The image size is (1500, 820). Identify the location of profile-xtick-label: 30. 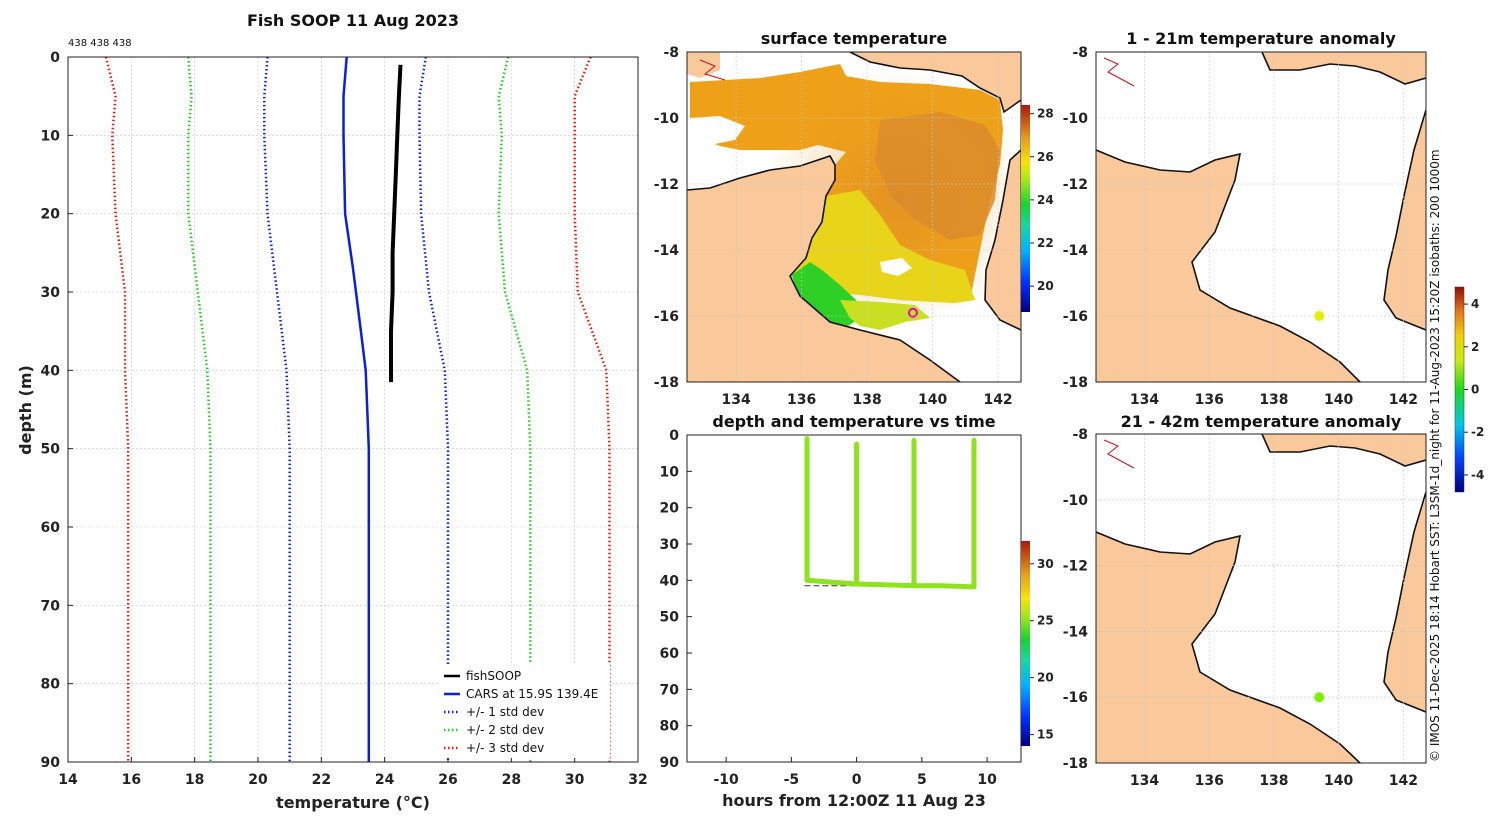
(575, 780).